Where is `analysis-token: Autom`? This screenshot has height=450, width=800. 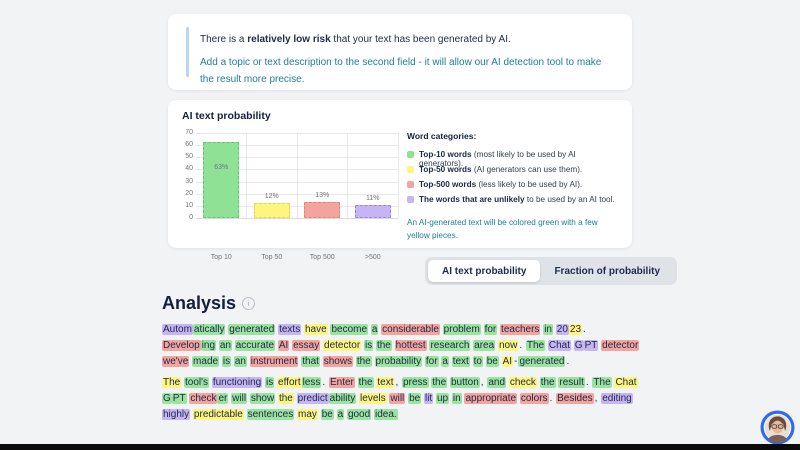
analysis-token: Autom is located at coordinates (177, 329).